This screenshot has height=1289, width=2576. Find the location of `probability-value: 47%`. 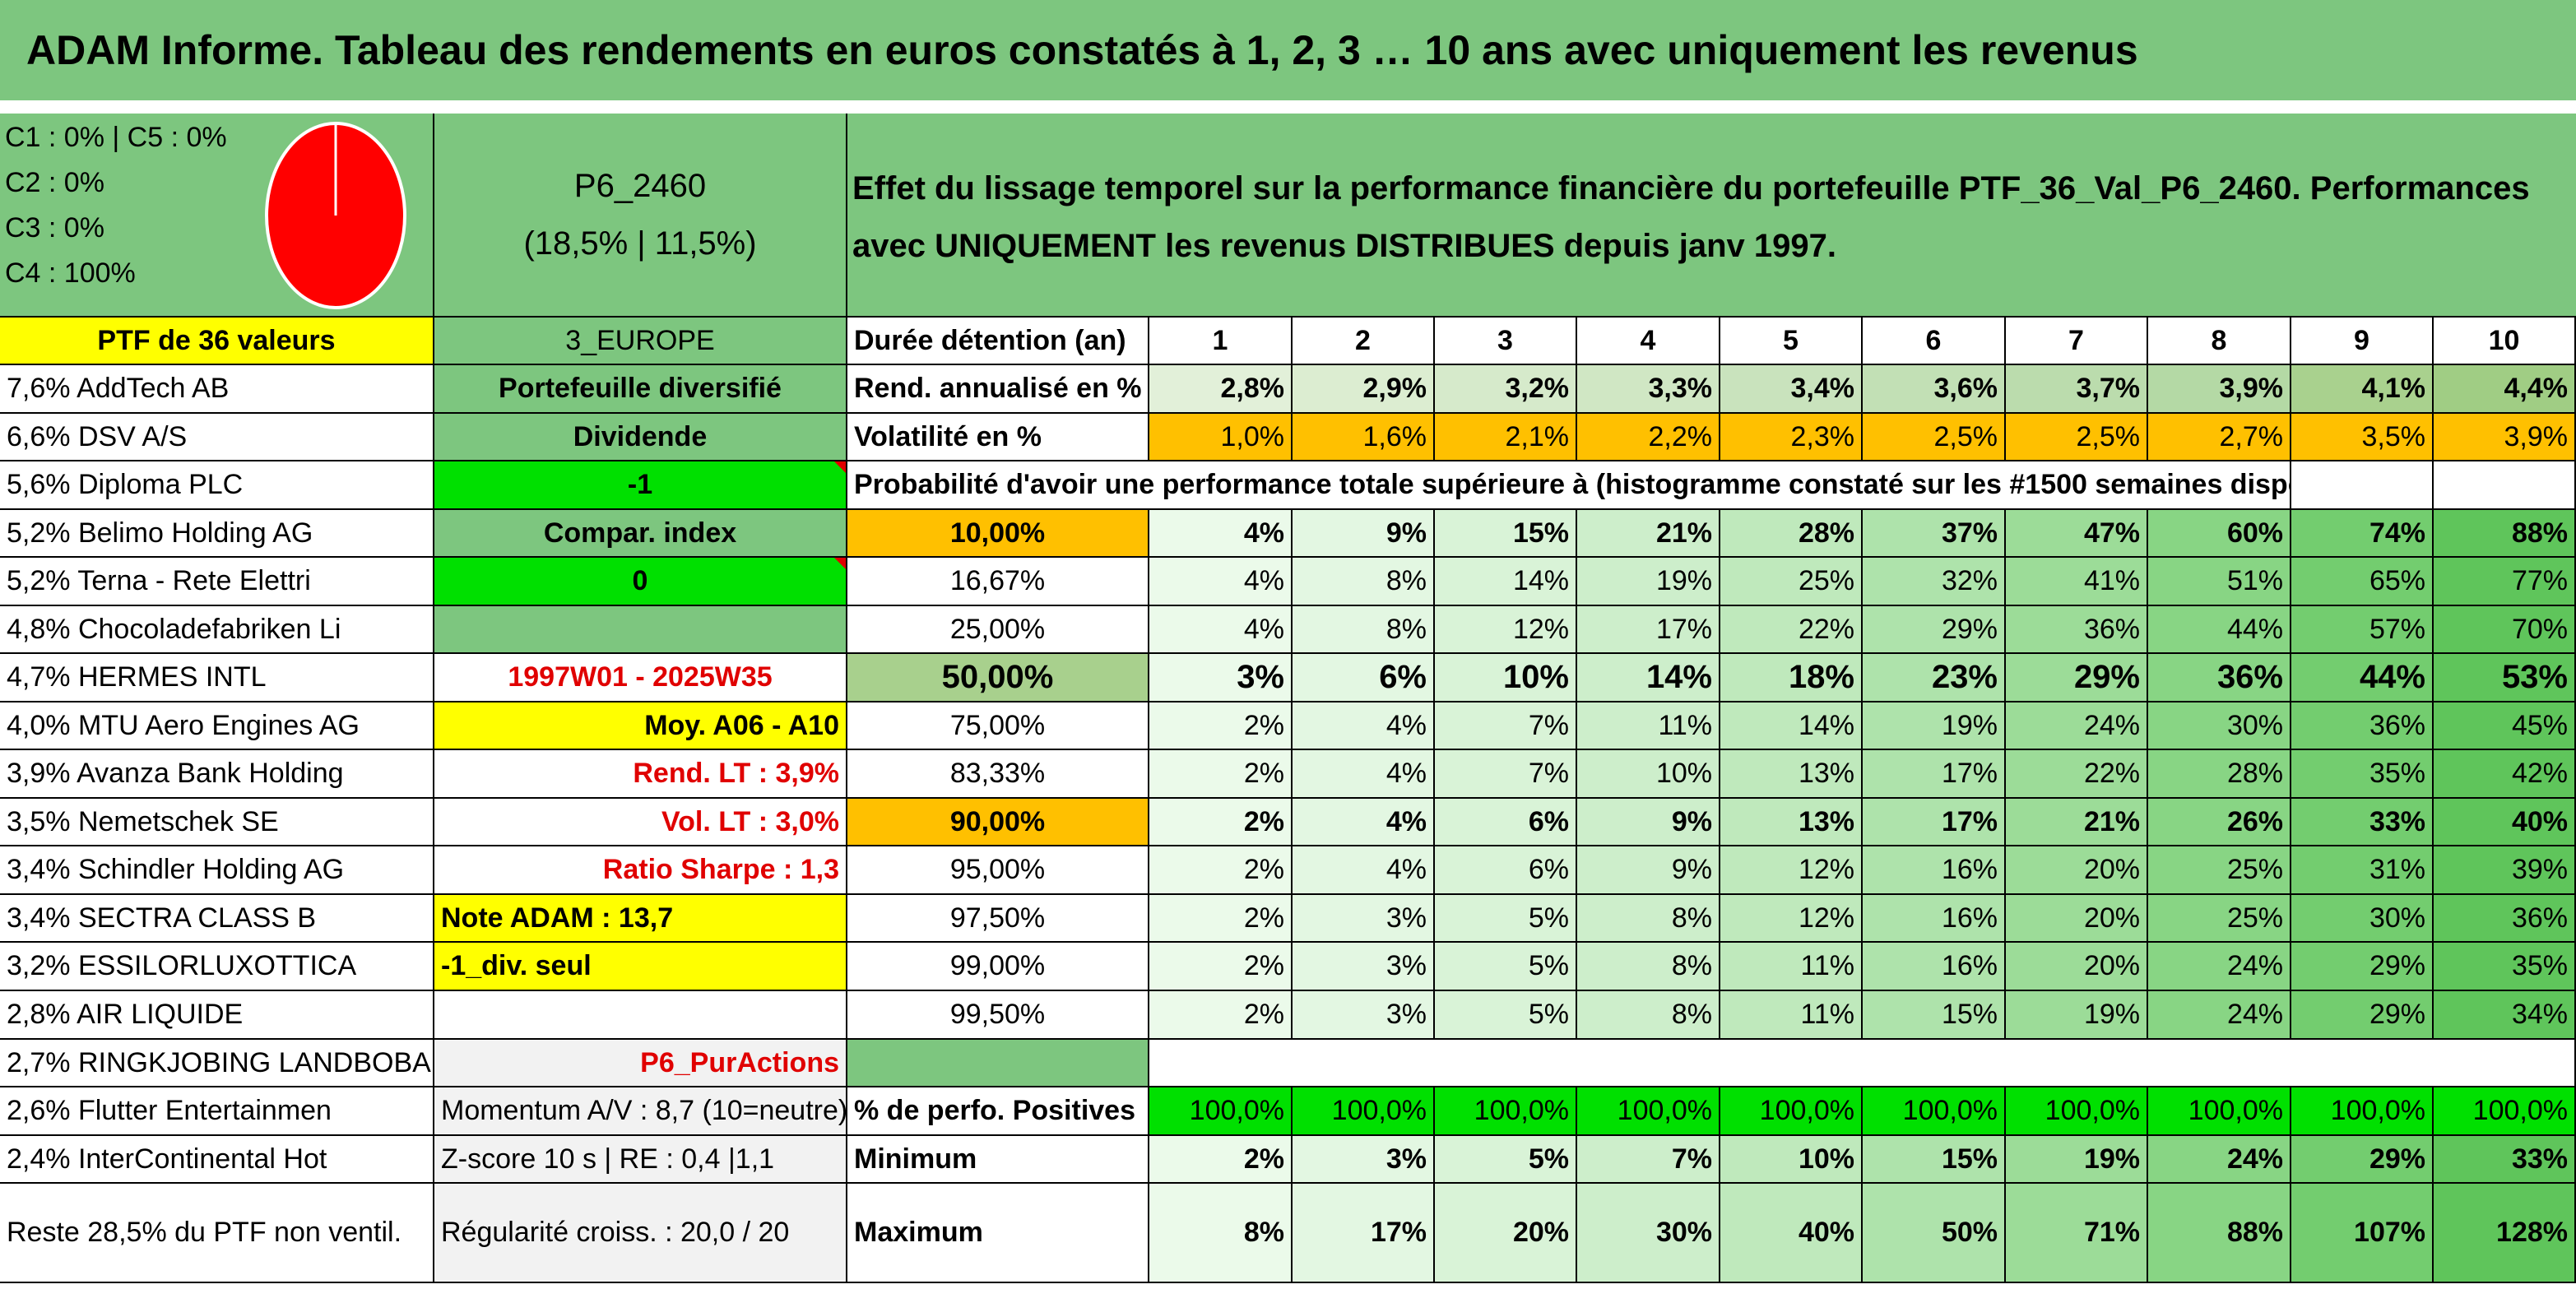

probability-value: 47% is located at coordinates (2077, 534).